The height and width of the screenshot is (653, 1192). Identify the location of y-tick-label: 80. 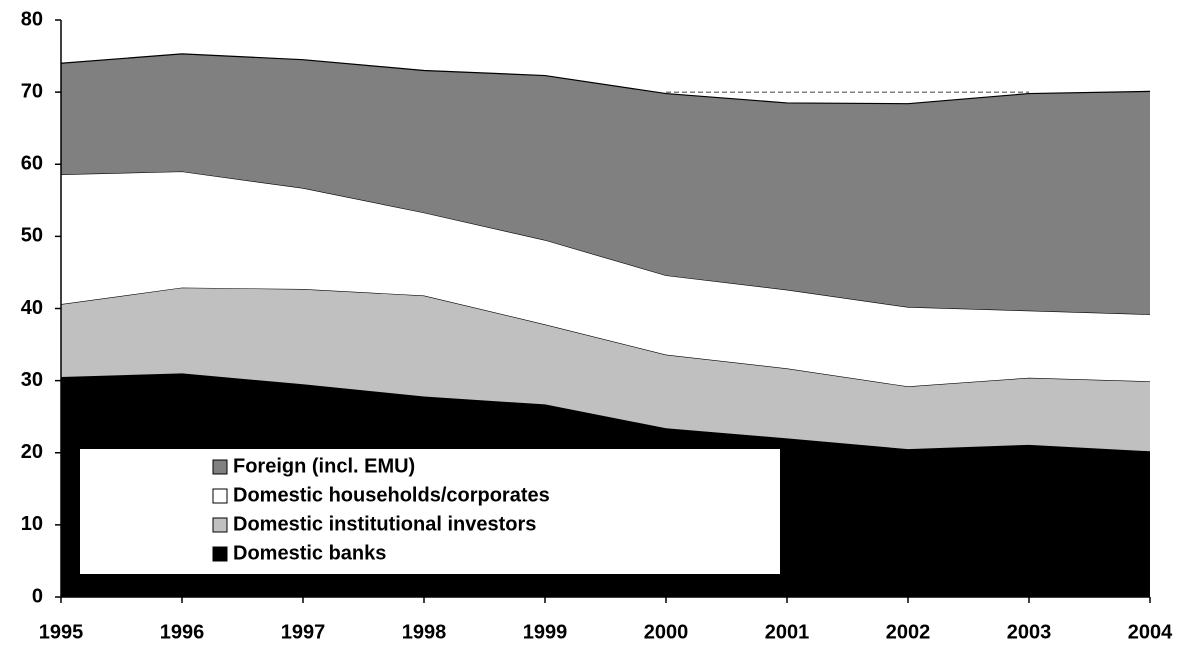
(32, 19).